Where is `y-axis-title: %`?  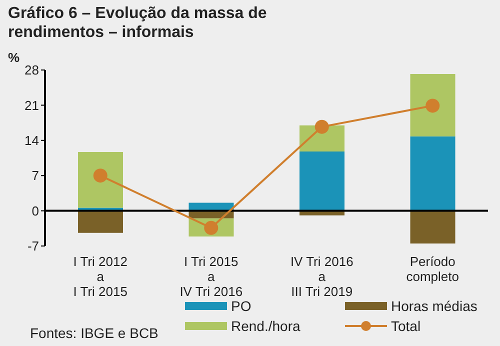
y-axis-title: % is located at coordinates (14, 57).